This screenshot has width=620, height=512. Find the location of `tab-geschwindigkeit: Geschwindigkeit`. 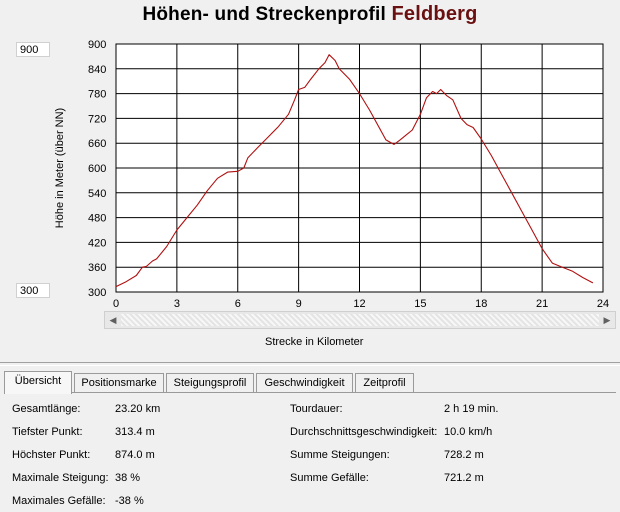

tab-geschwindigkeit: Geschwindigkeit is located at coordinates (304, 382).